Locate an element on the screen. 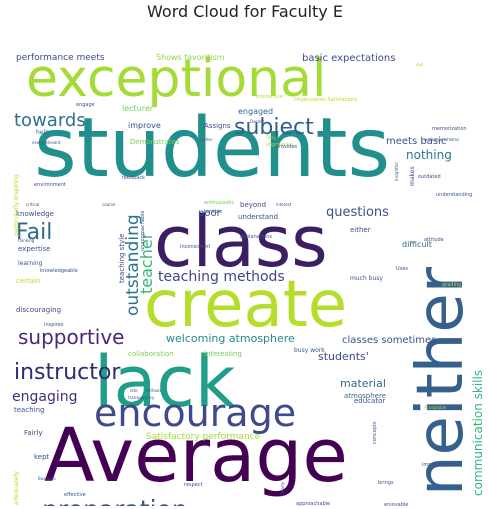  word-teaching-style: teaching style is located at coordinates (122, 258).